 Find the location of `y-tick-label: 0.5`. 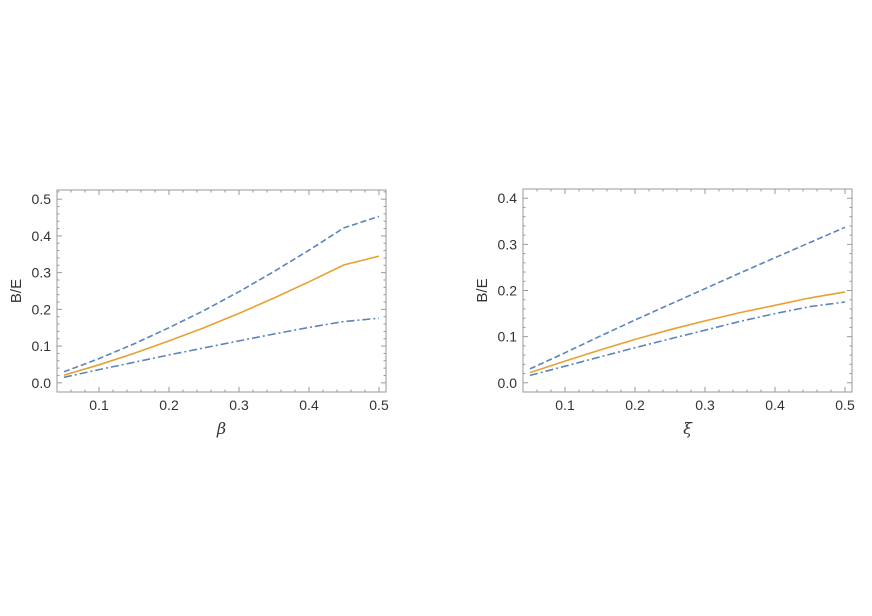

y-tick-label: 0.5 is located at coordinates (42, 199).